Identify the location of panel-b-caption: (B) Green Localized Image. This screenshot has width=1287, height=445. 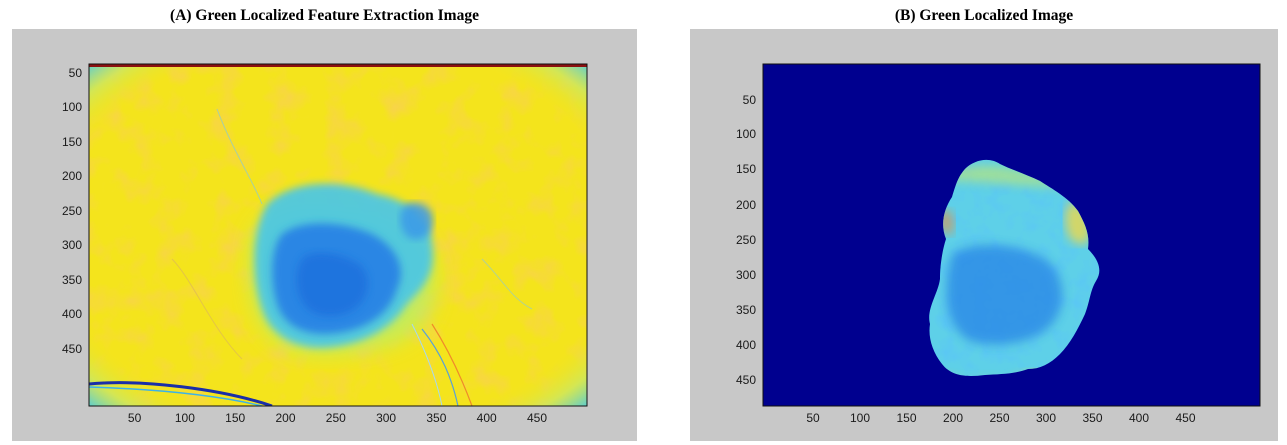
(984, 15).